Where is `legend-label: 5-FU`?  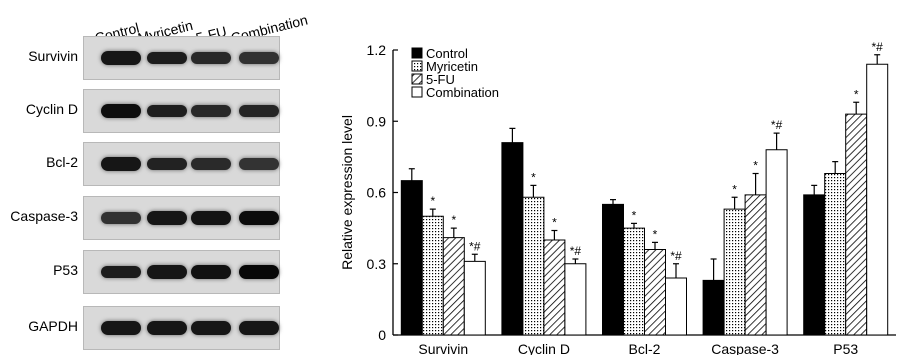 legend-label: 5-FU is located at coordinates (440, 79).